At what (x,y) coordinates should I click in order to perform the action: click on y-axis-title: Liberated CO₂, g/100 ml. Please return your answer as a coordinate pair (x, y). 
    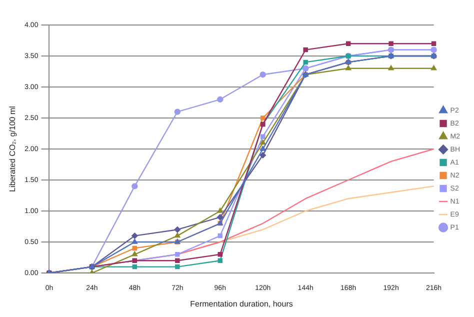
    Looking at the image, I should click on (13, 149).